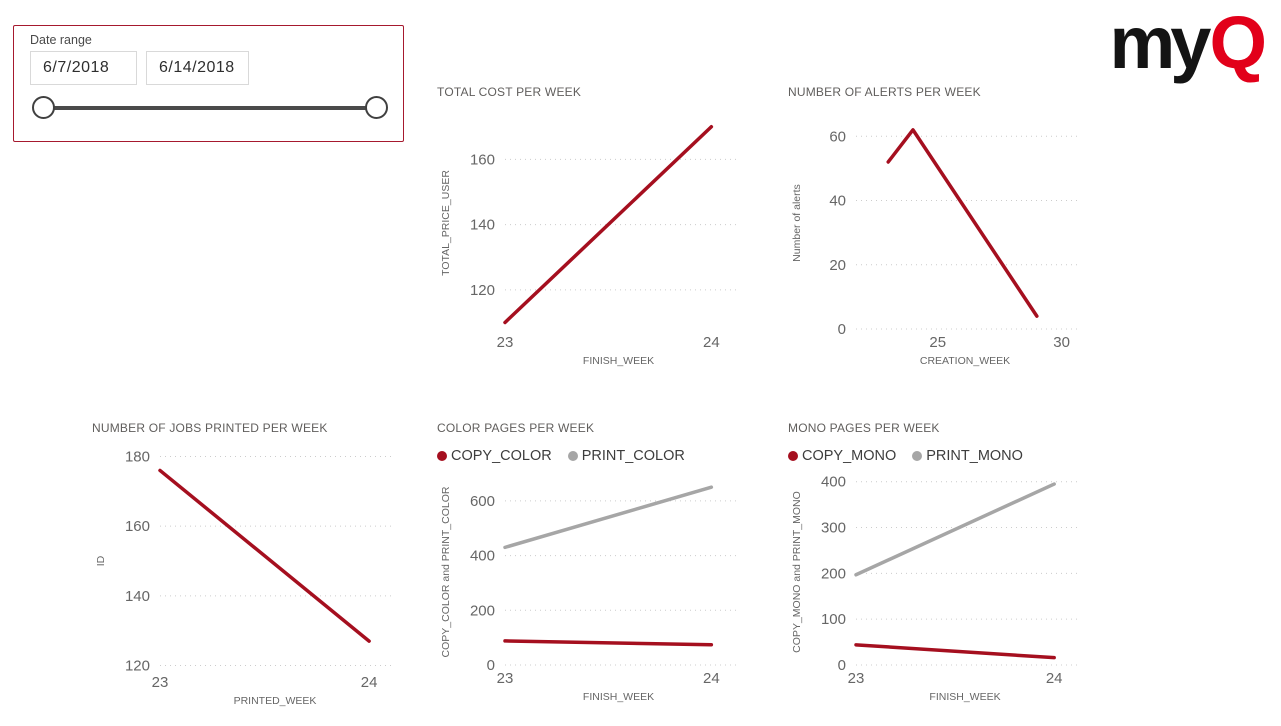  I want to click on legend-item-copy_mono: COPY_MONO, so click(842, 456).